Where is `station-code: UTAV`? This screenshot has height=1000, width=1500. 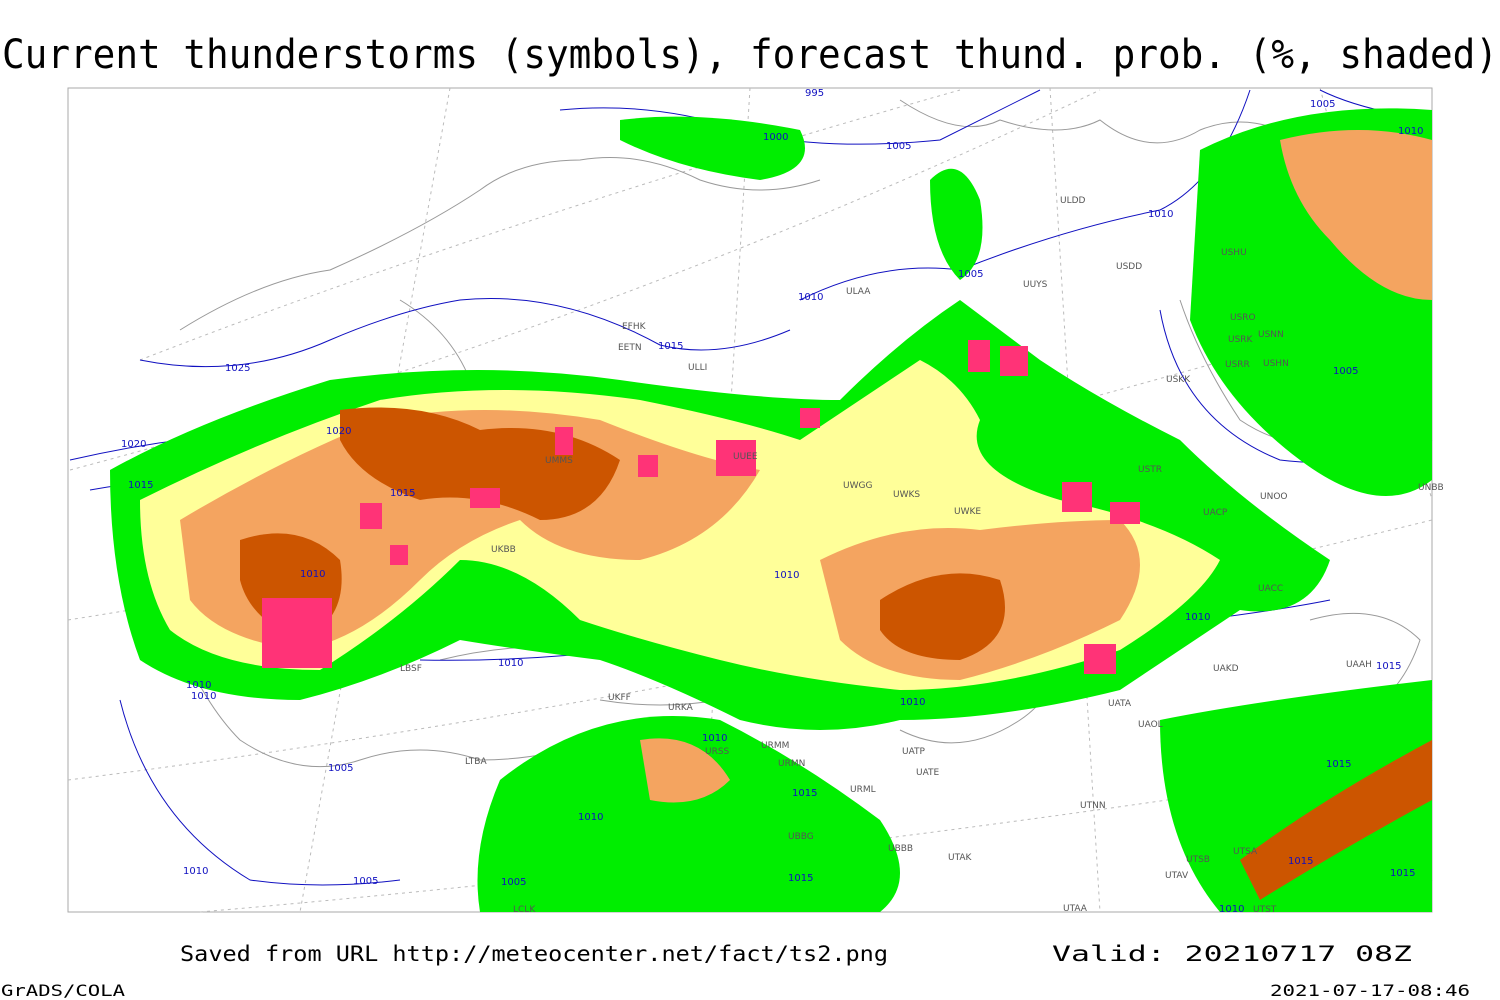
station-code: UTAV is located at coordinates (1177, 876).